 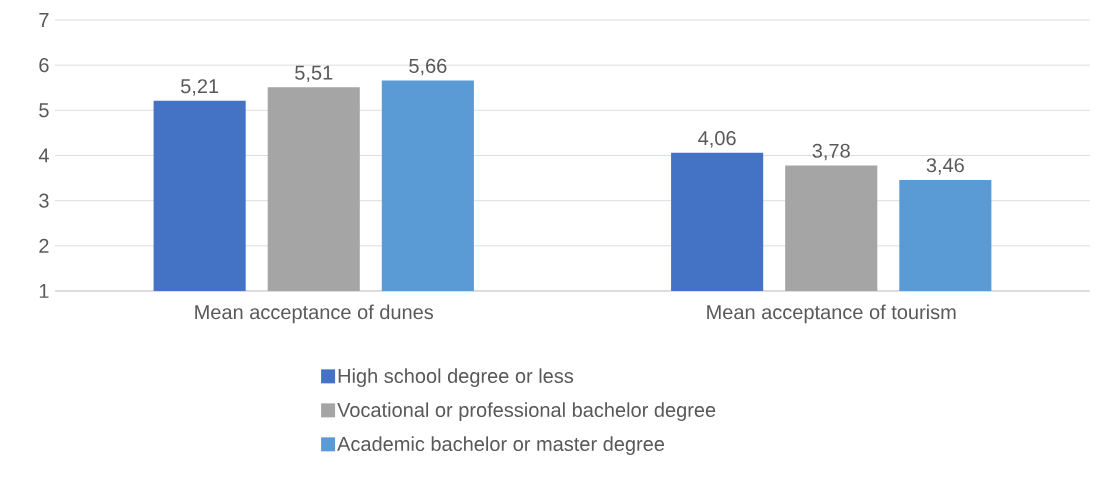 I want to click on y-tick-label: 5, so click(x=44, y=110).